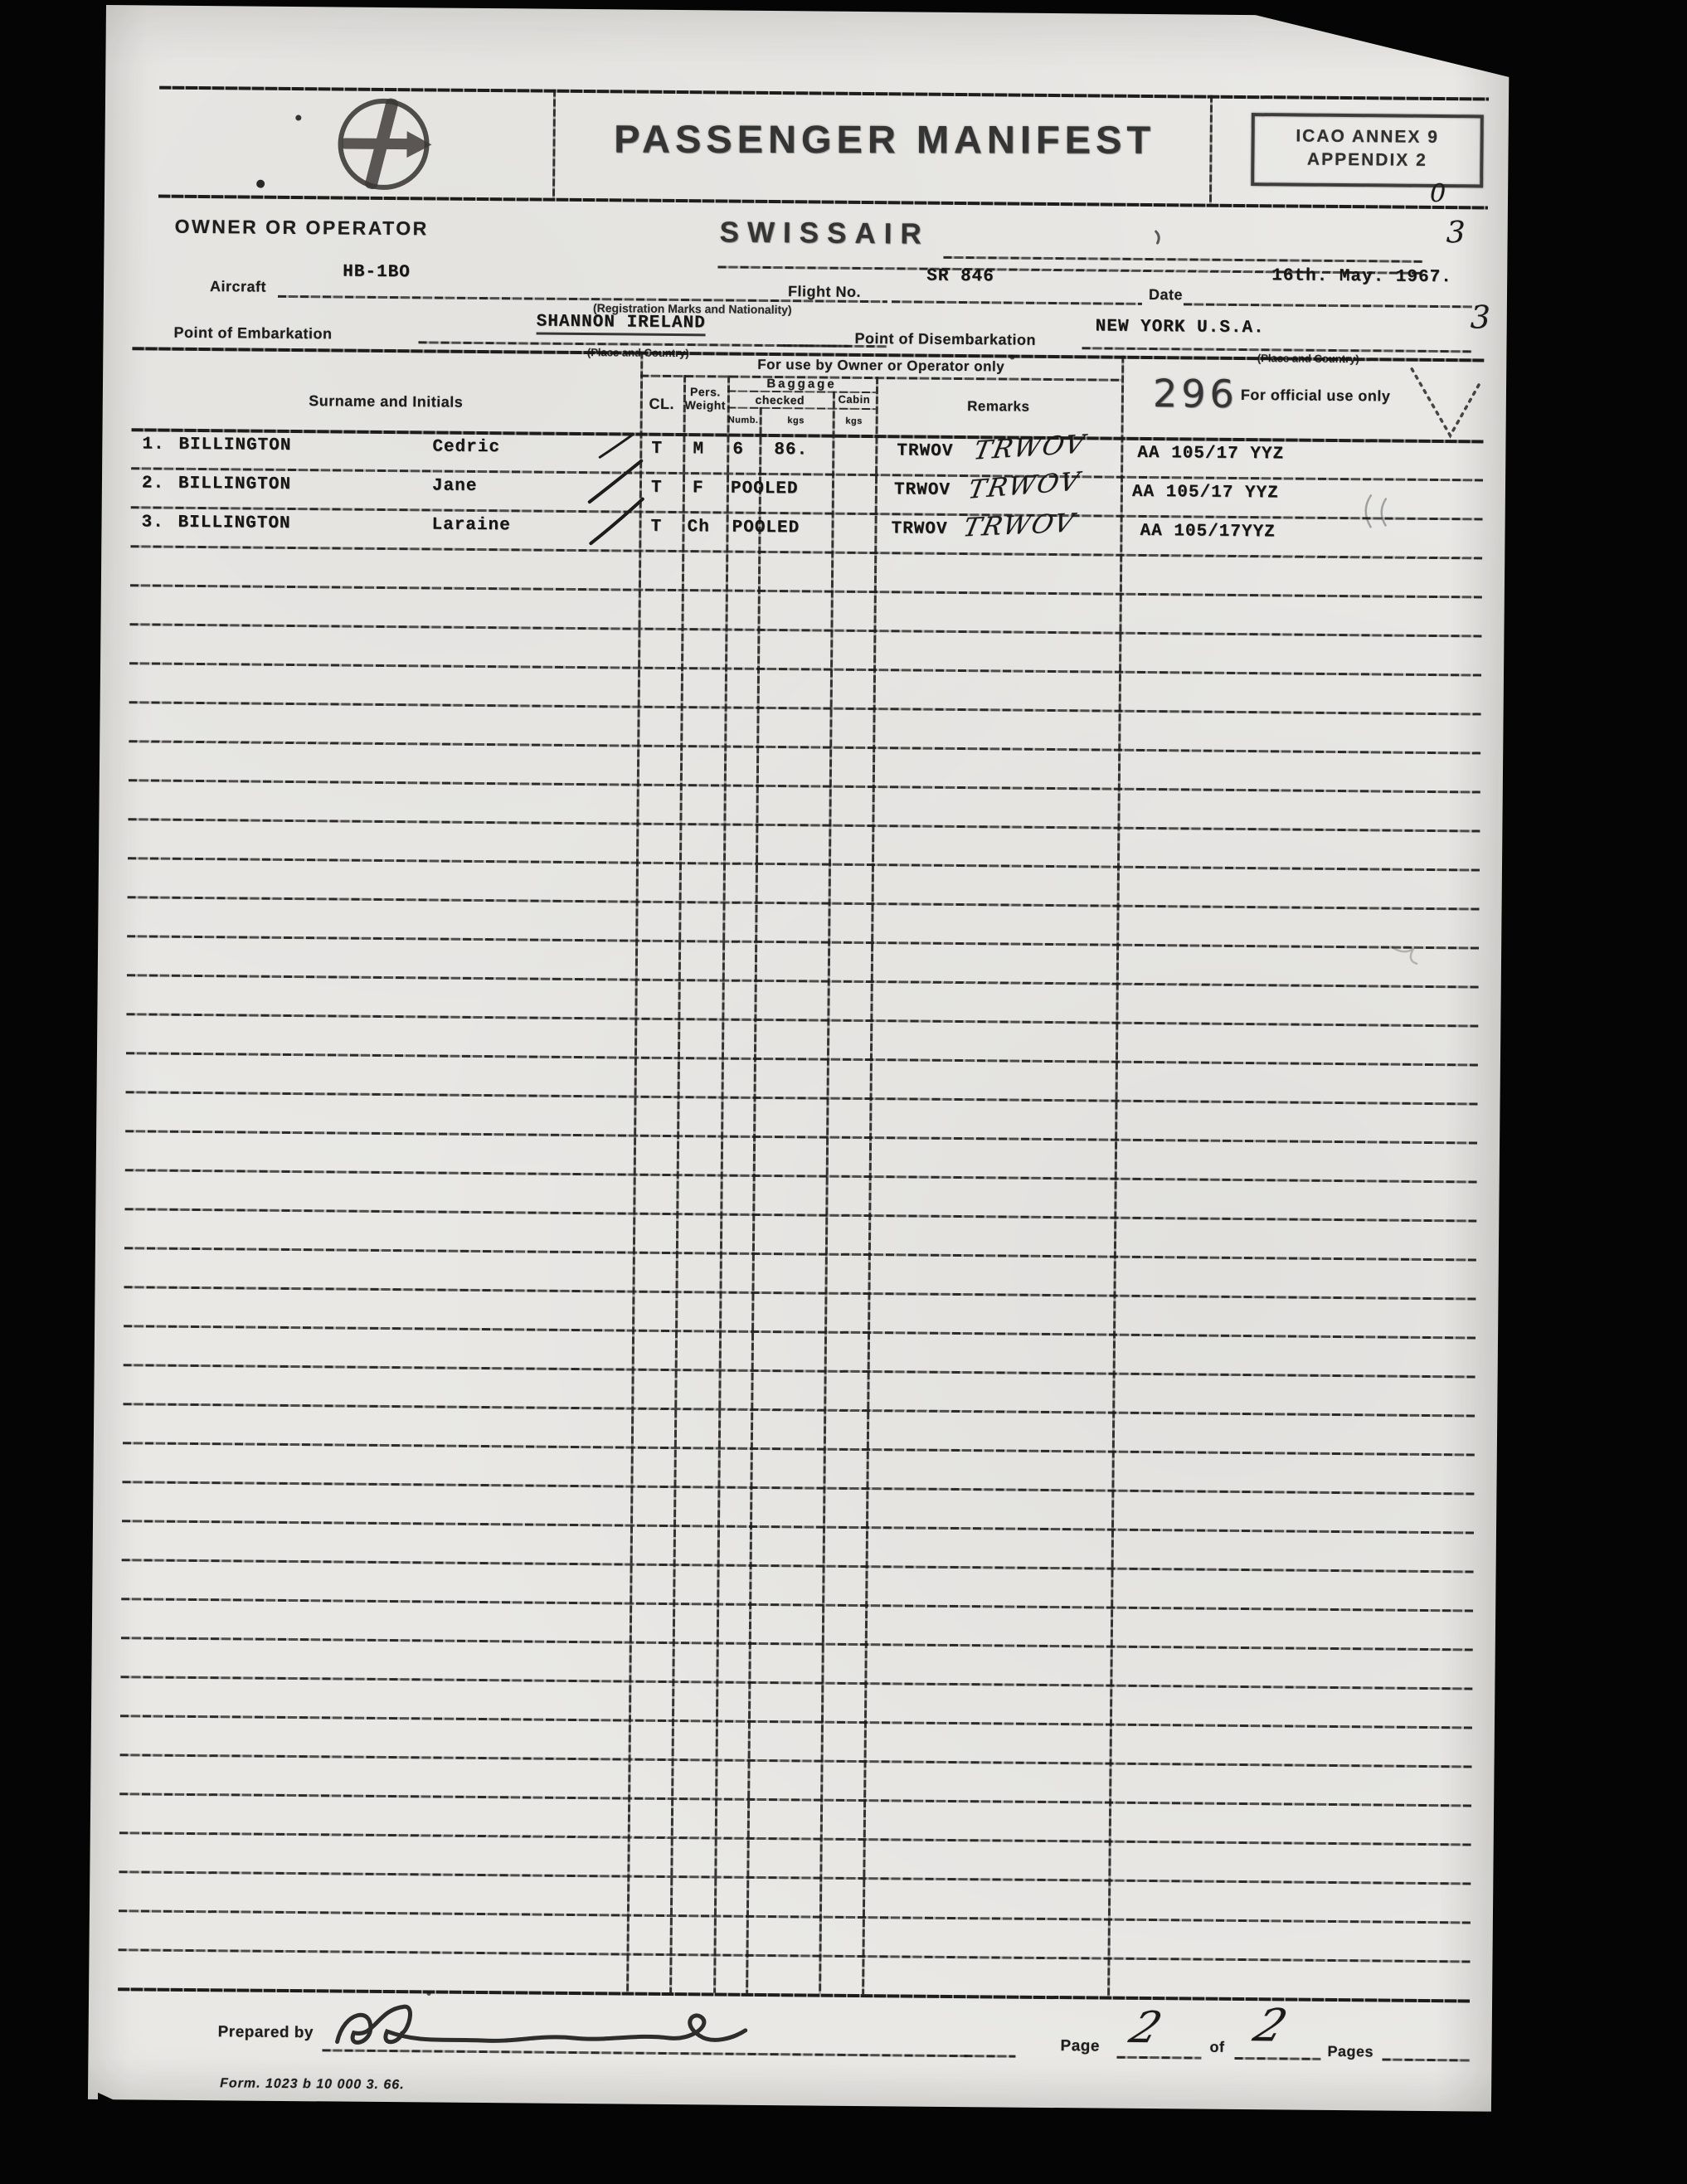 The image size is (1687, 2184). I want to click on of-label: of, so click(1217, 2046).